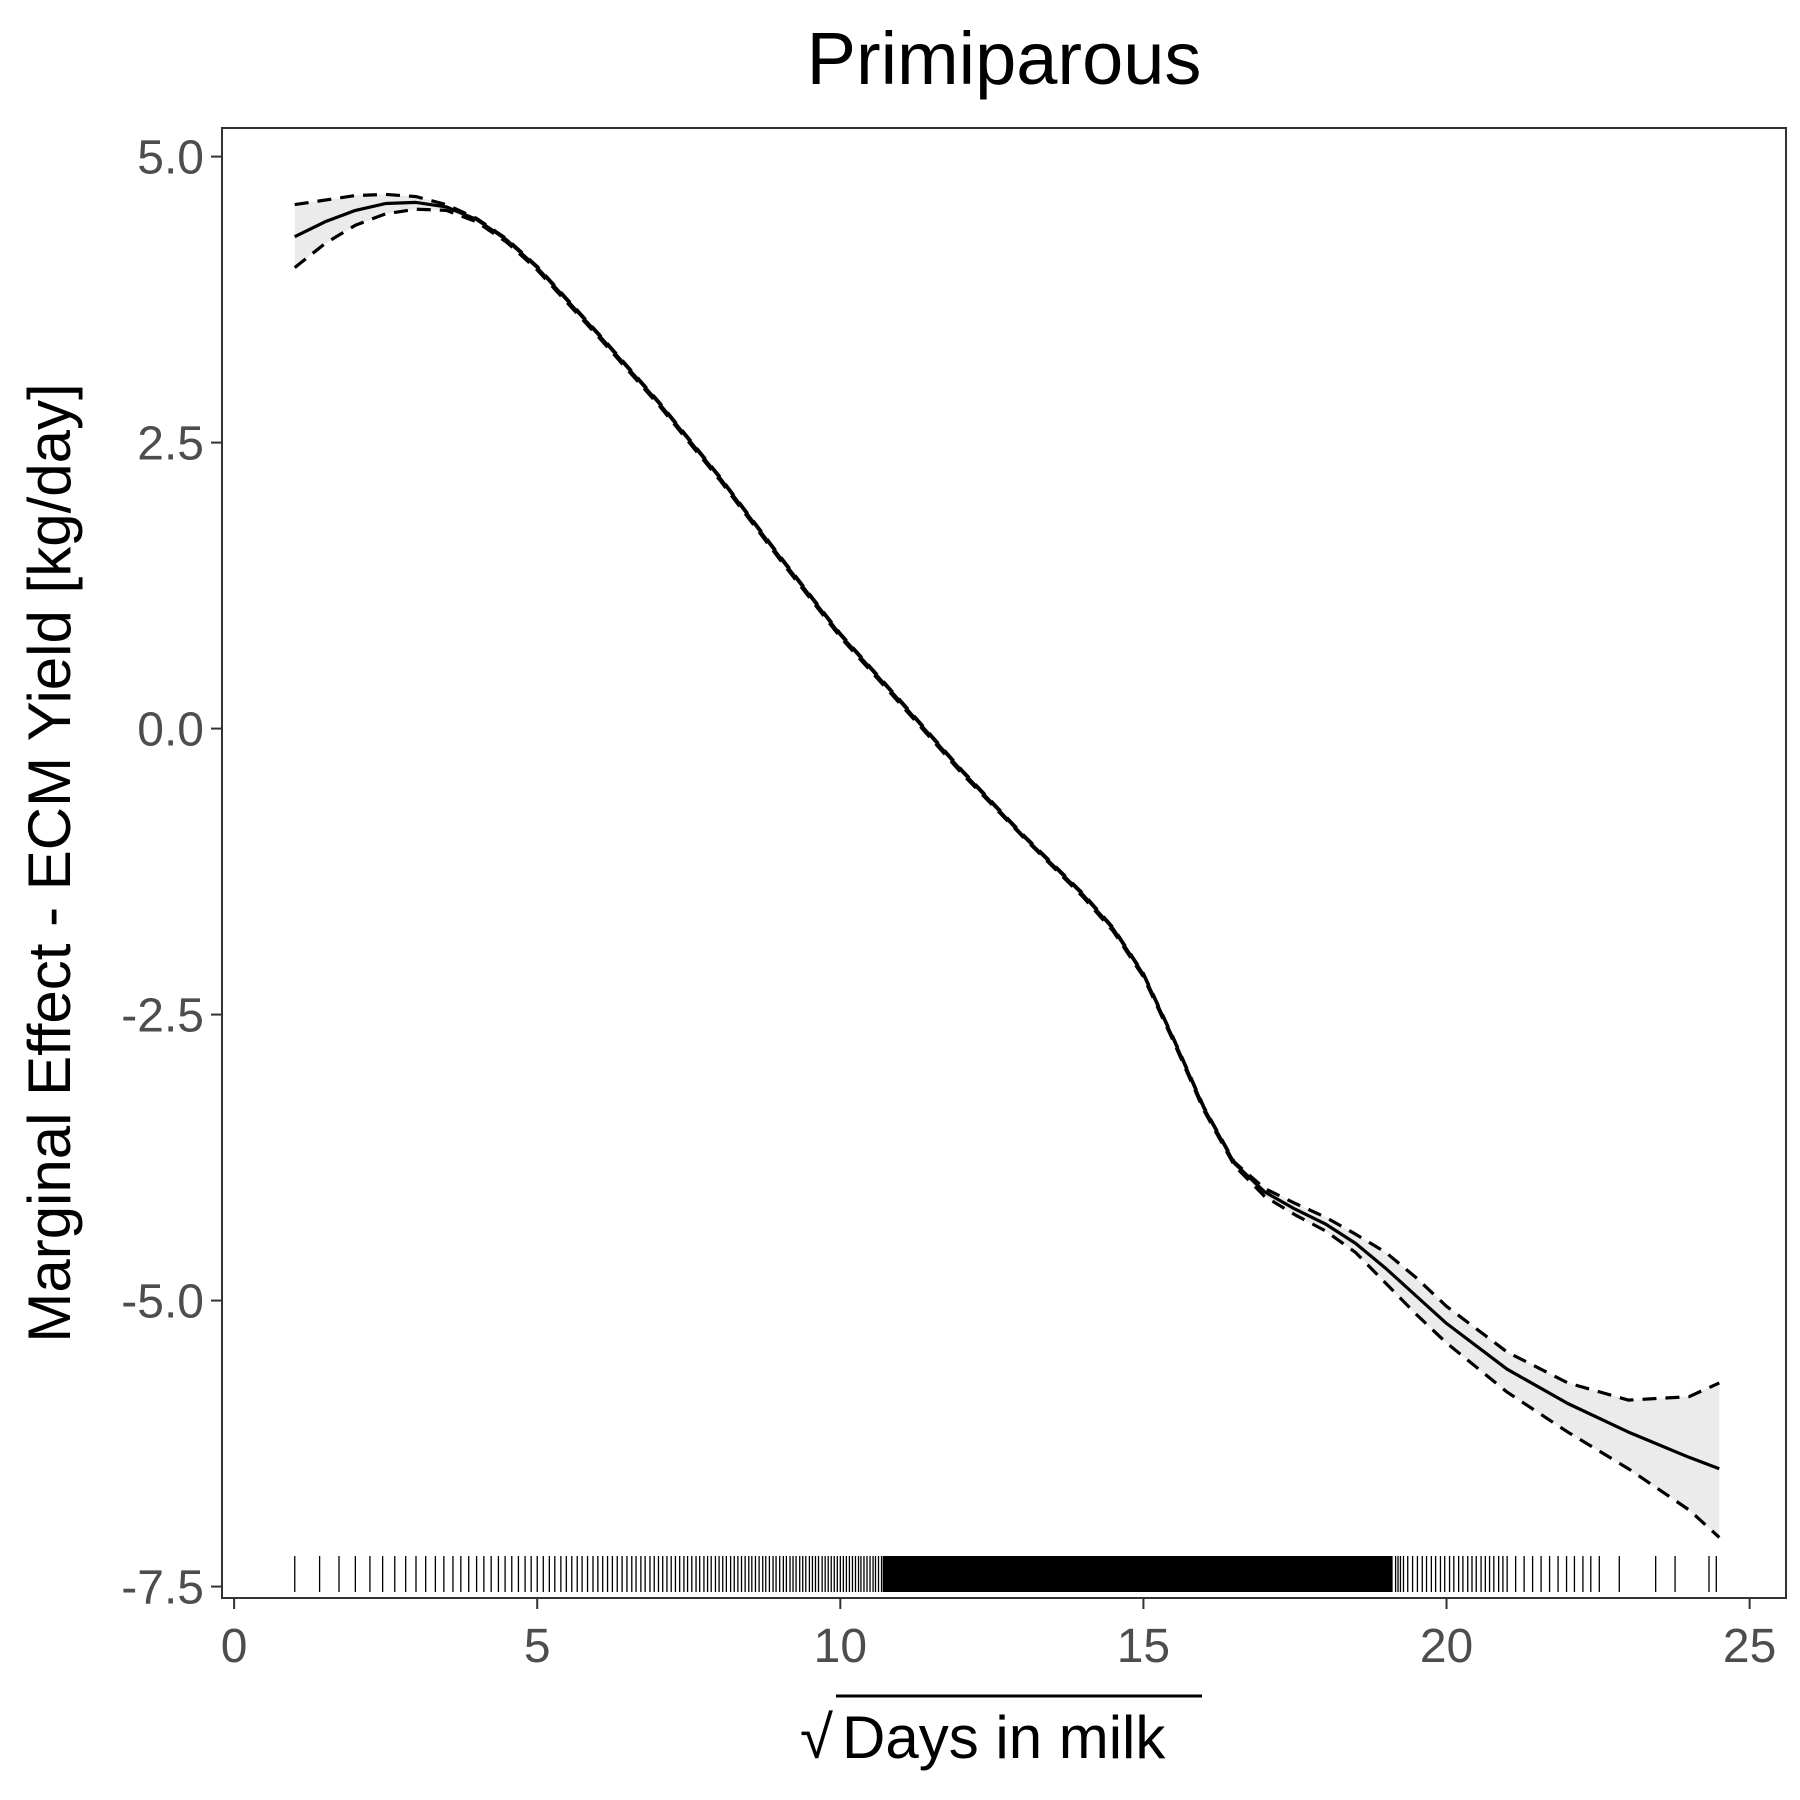 Image resolution: width=1800 pixels, height=1800 pixels. Describe the element at coordinates (49, 862) in the screenshot. I see `y-axis-label: Marginal Effect - ECM Yield [kg/day]` at that location.